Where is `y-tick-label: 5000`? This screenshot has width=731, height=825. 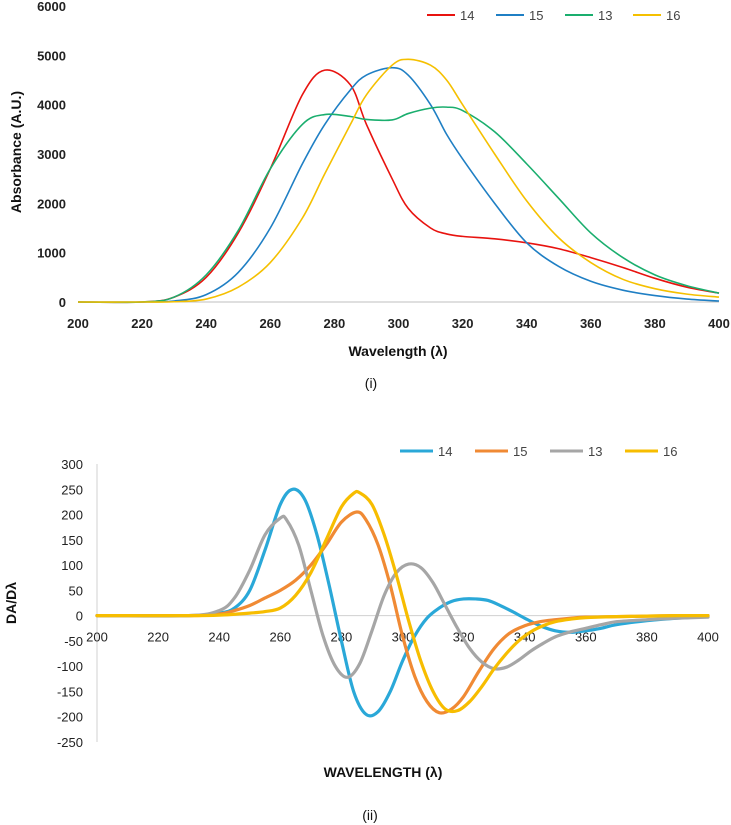 y-tick-label: 5000 is located at coordinates (51, 55).